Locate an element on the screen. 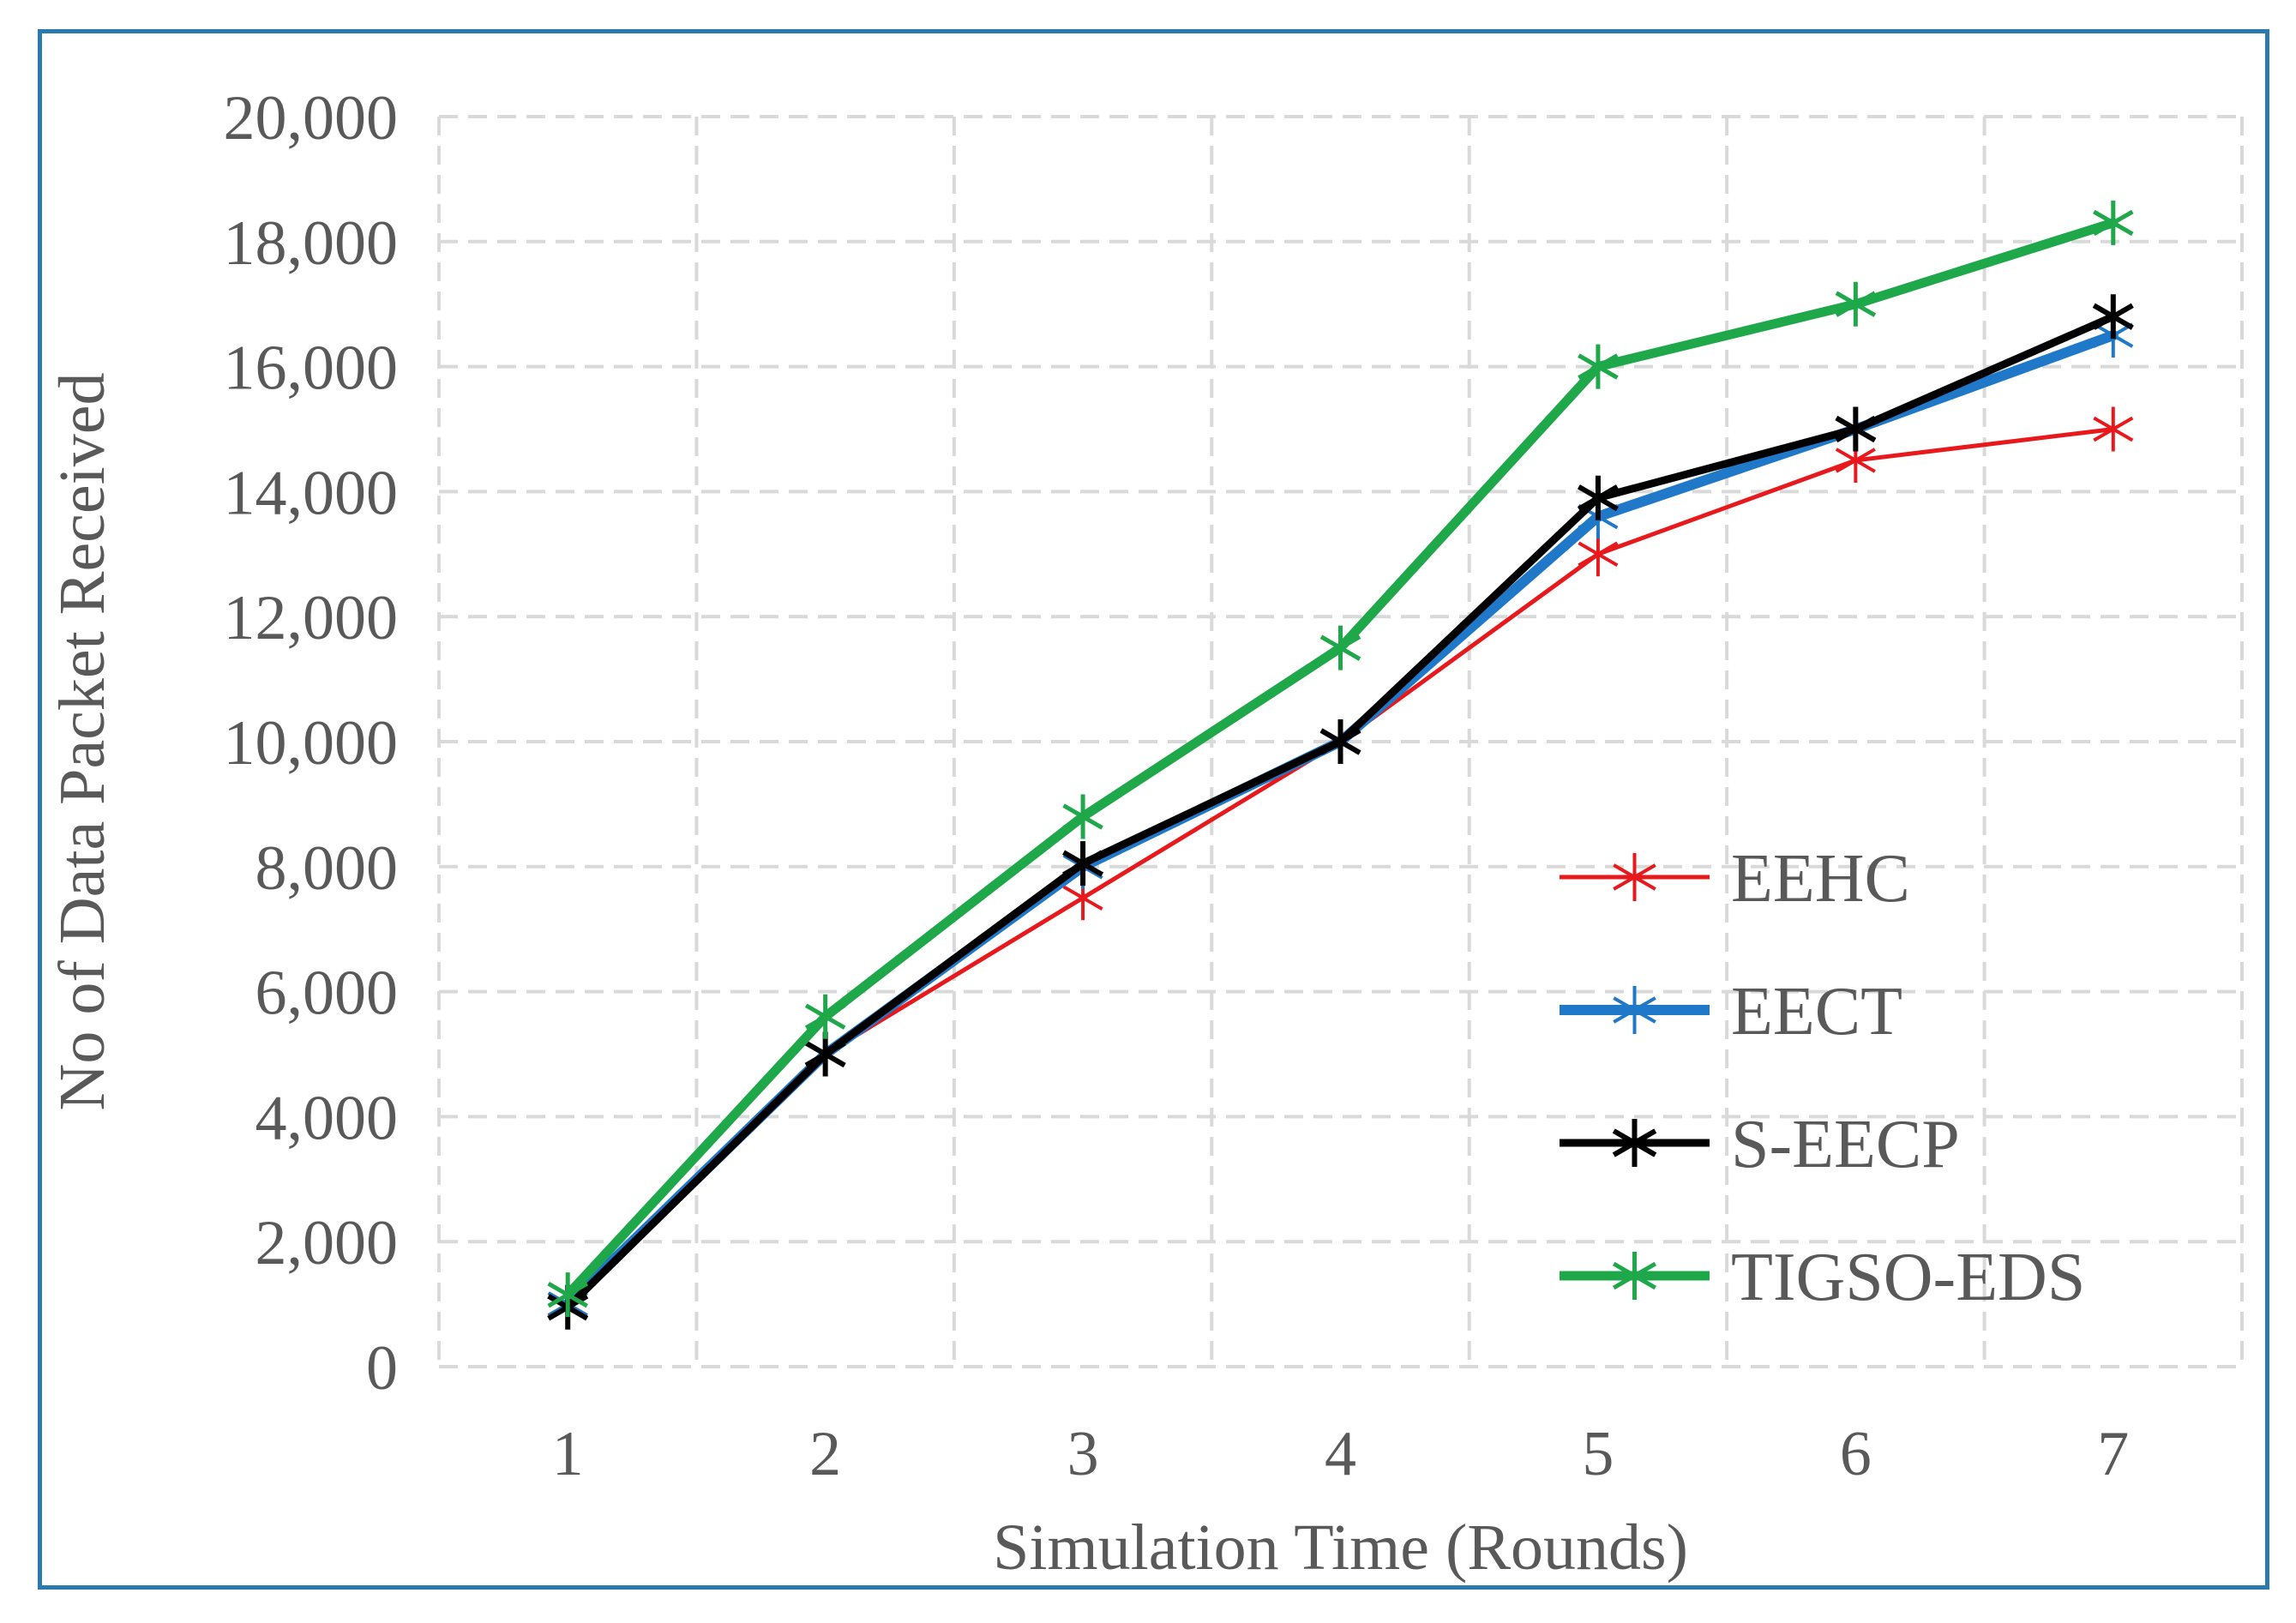  legend-item-eehc: EEHC is located at coordinates (1735, 879).